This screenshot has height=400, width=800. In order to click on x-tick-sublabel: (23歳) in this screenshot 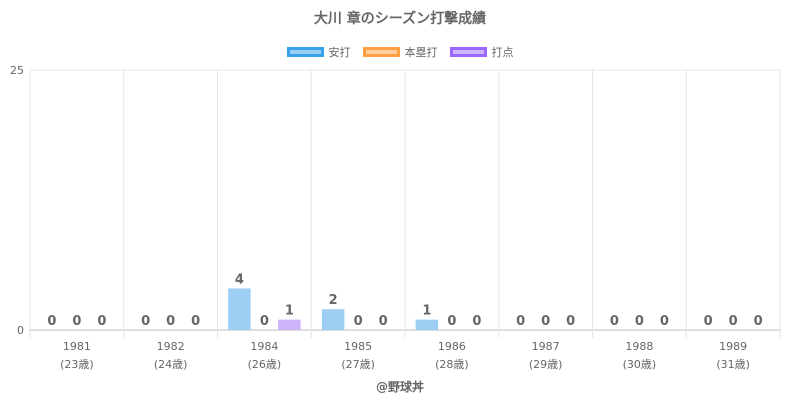, I will do `click(77, 364)`.